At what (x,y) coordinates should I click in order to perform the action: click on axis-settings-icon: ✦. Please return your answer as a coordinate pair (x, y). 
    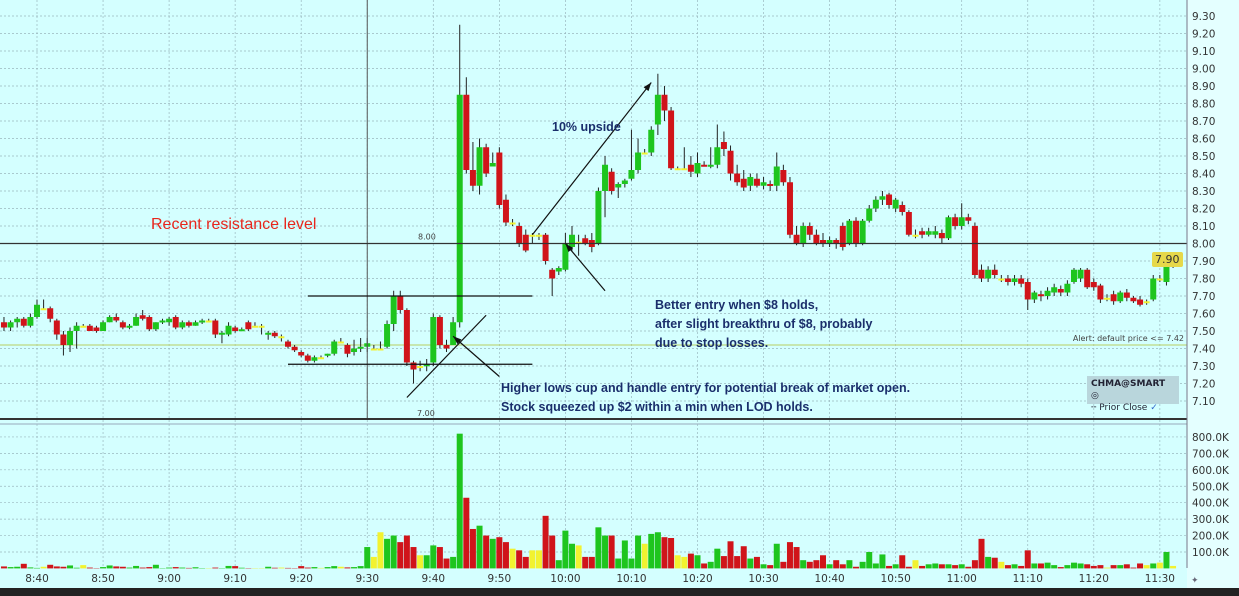
    Looking at the image, I should click on (1195, 581).